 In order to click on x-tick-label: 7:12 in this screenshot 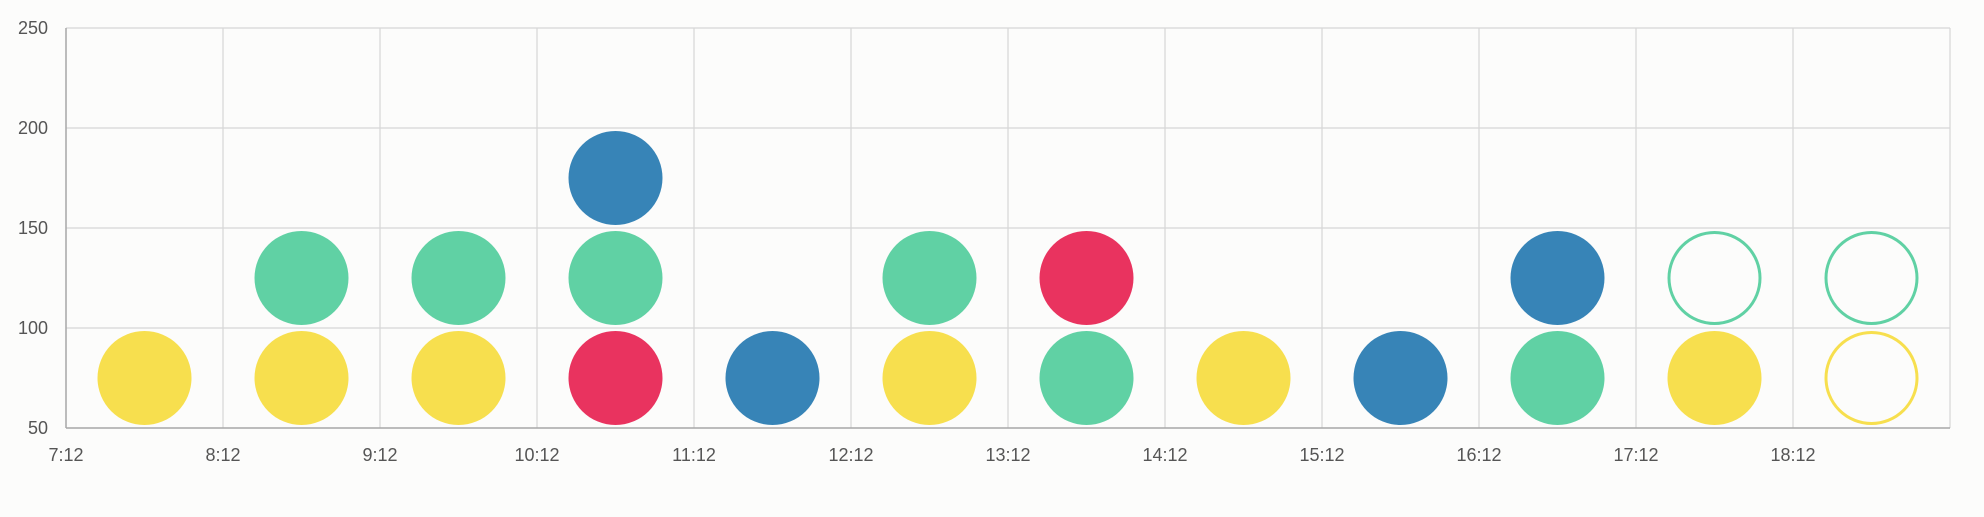, I will do `click(65, 455)`.